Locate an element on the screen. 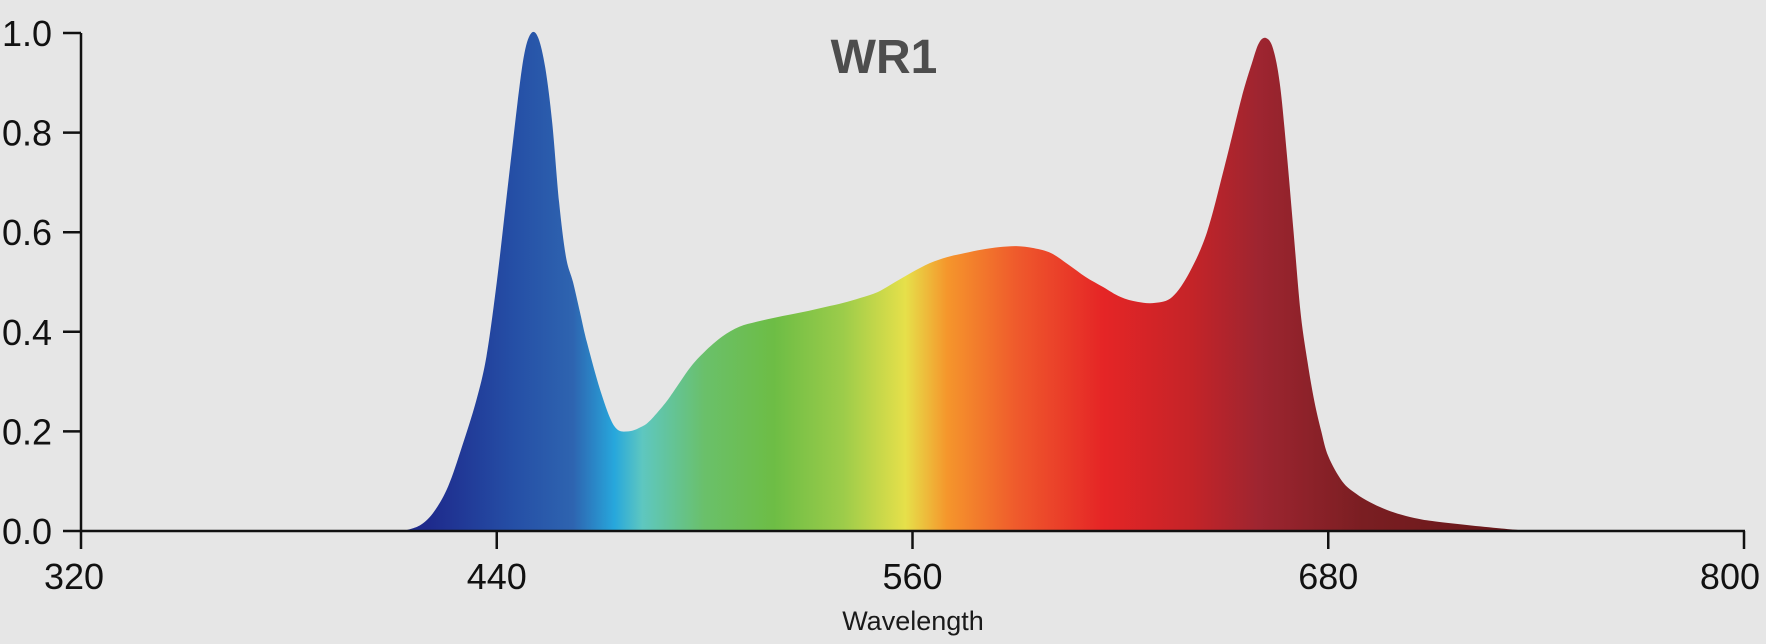 The image size is (1766, 644). y-tick-label: 1.0 is located at coordinates (27, 33).